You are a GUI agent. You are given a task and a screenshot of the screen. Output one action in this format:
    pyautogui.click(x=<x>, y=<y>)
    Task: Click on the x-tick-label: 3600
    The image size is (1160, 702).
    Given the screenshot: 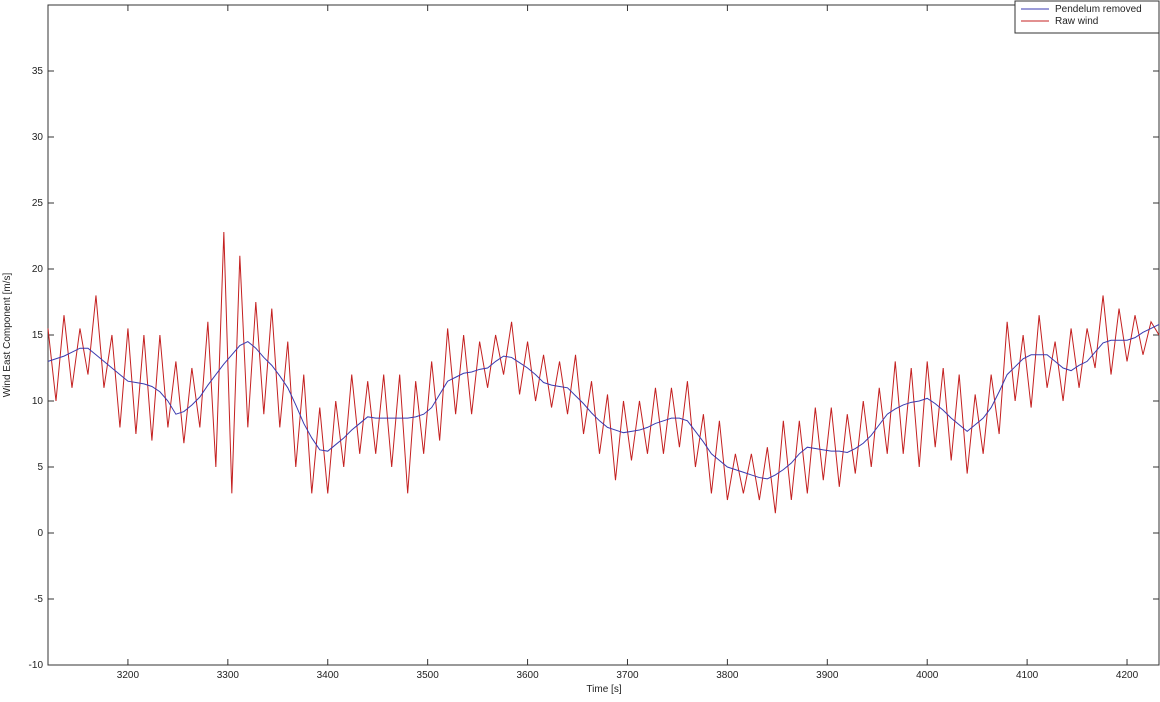 What is the action you would take?
    pyautogui.click(x=527, y=675)
    